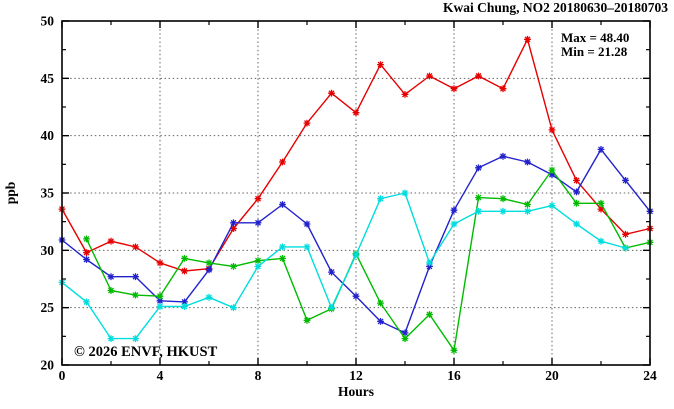 Image resolution: width=674 pixels, height=409 pixels. I want to click on y-tick-label: 30, so click(48, 250).